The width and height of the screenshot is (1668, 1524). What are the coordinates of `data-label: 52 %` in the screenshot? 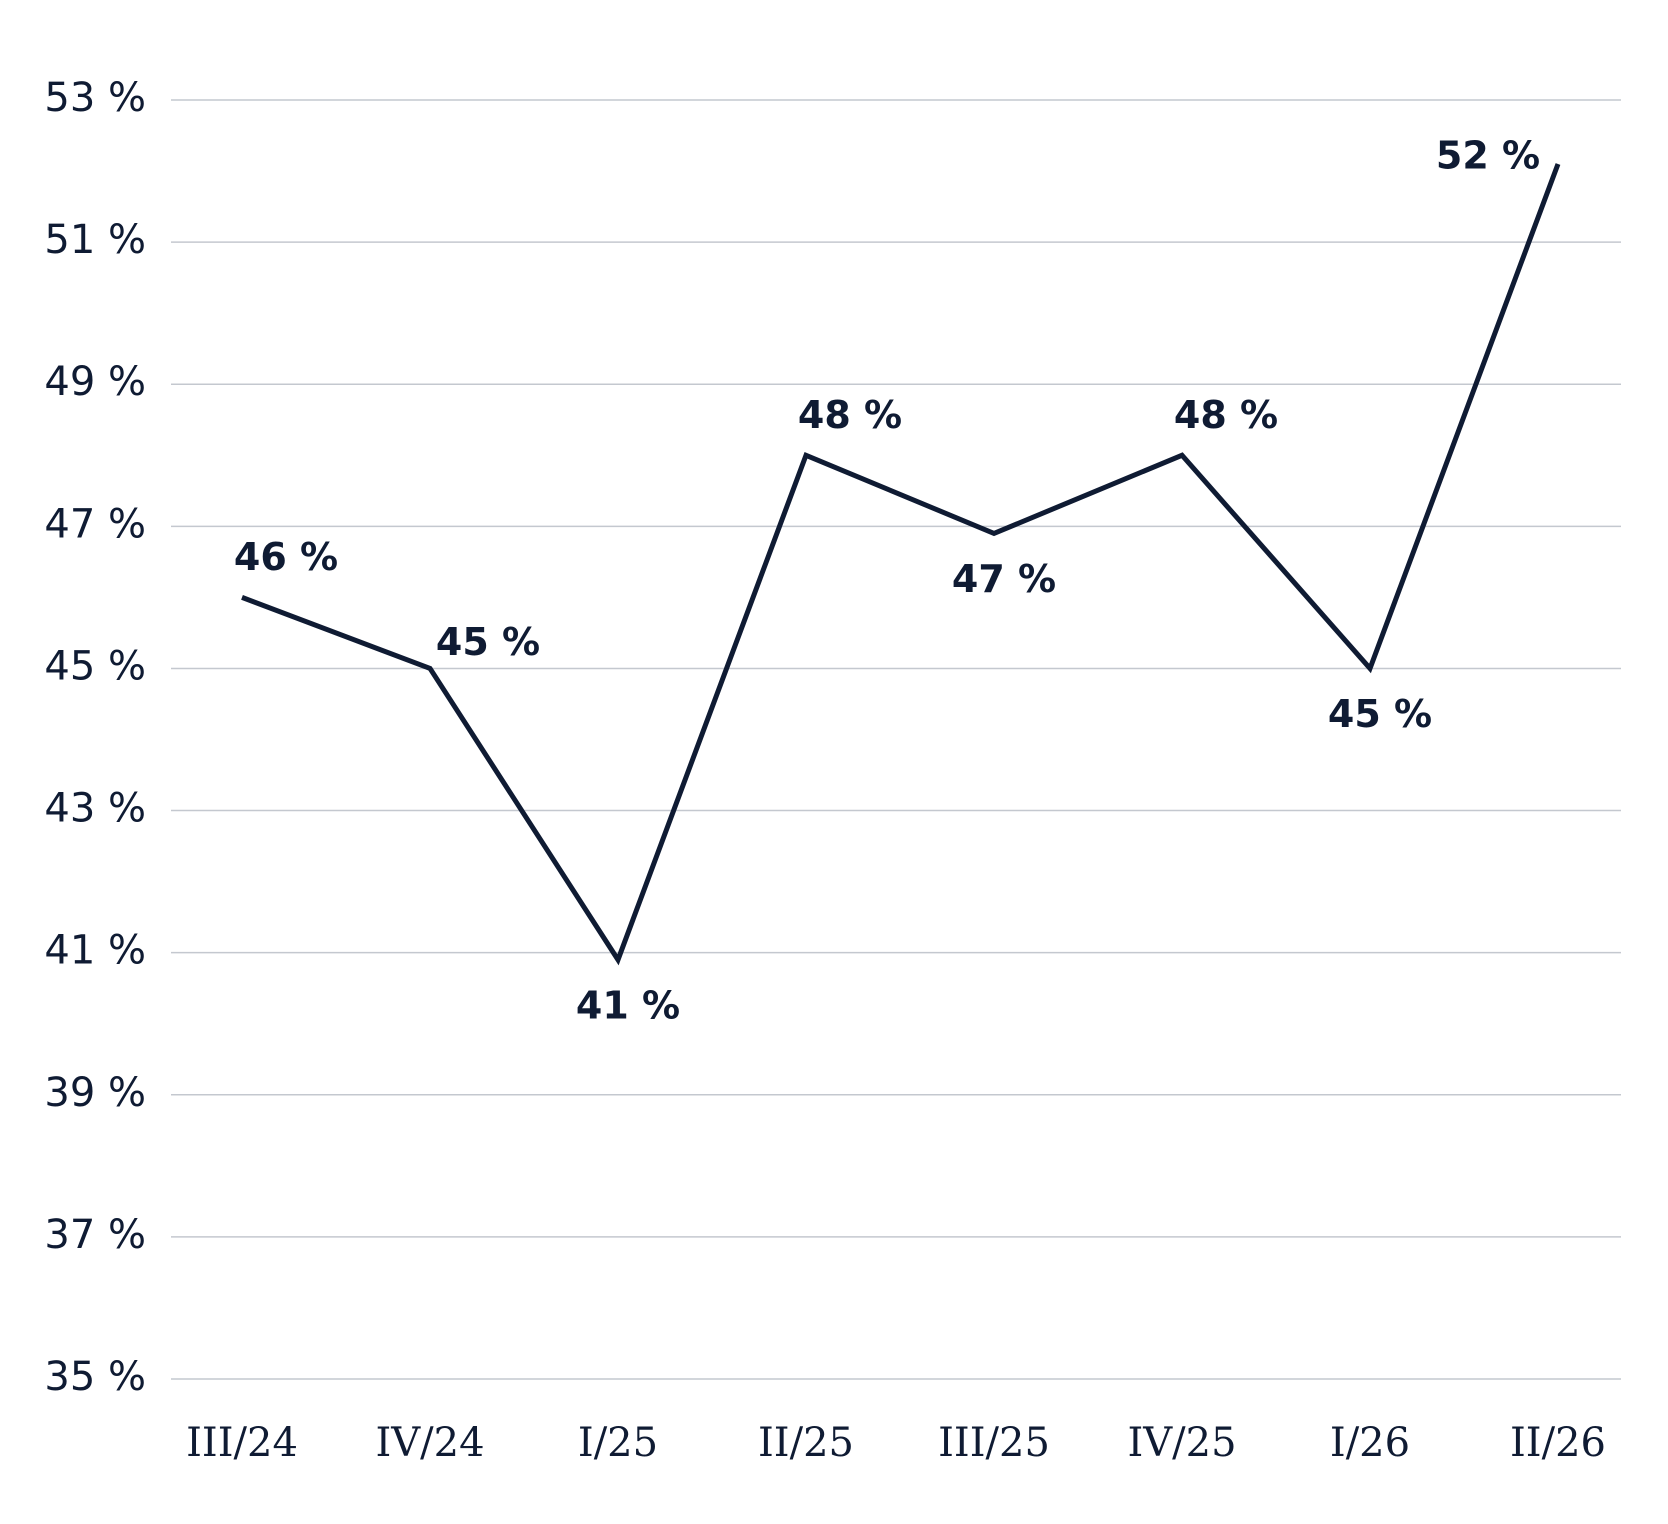 It's located at (1488, 155).